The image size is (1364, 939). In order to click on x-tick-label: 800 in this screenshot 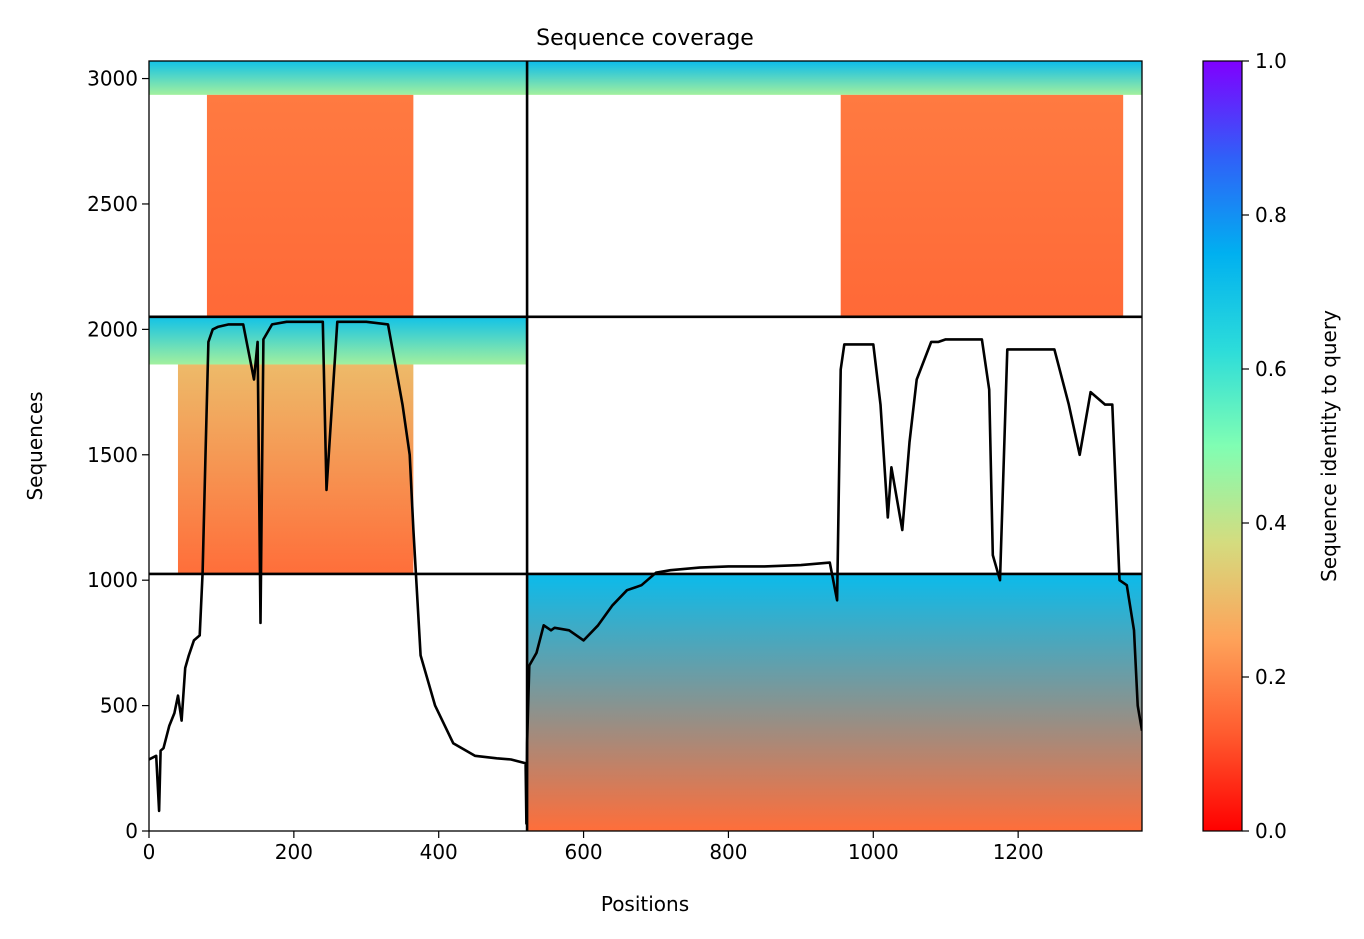, I will do `click(728, 852)`.